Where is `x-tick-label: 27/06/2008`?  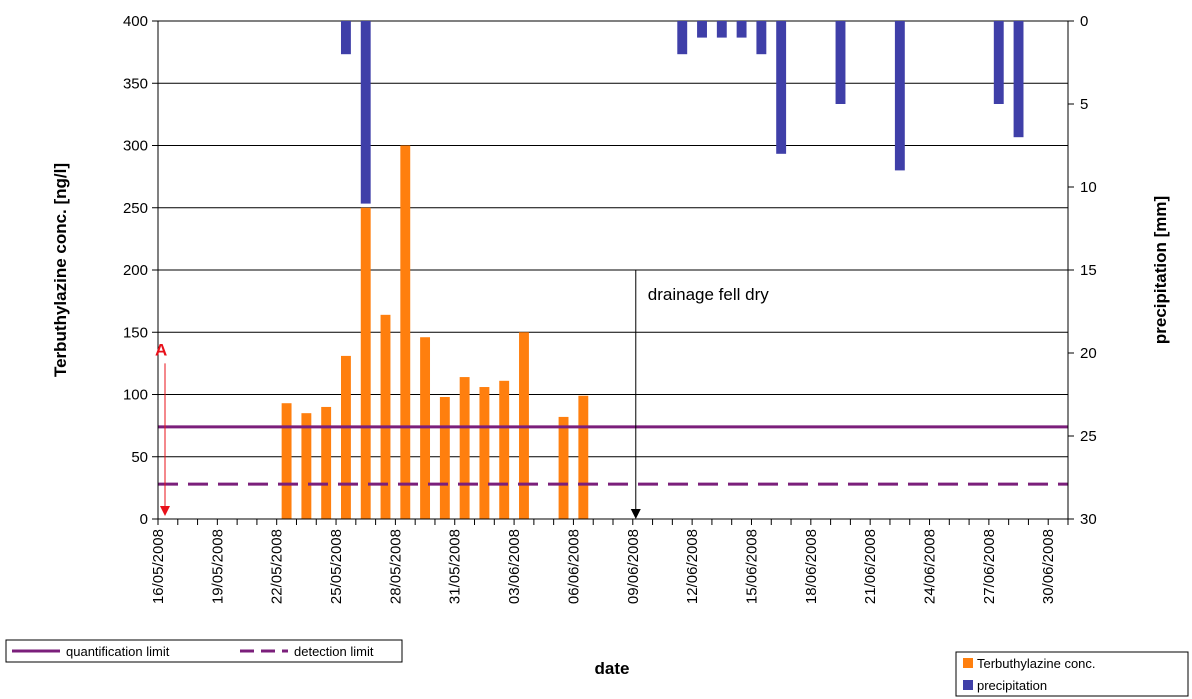 x-tick-label: 27/06/2008 is located at coordinates (989, 566).